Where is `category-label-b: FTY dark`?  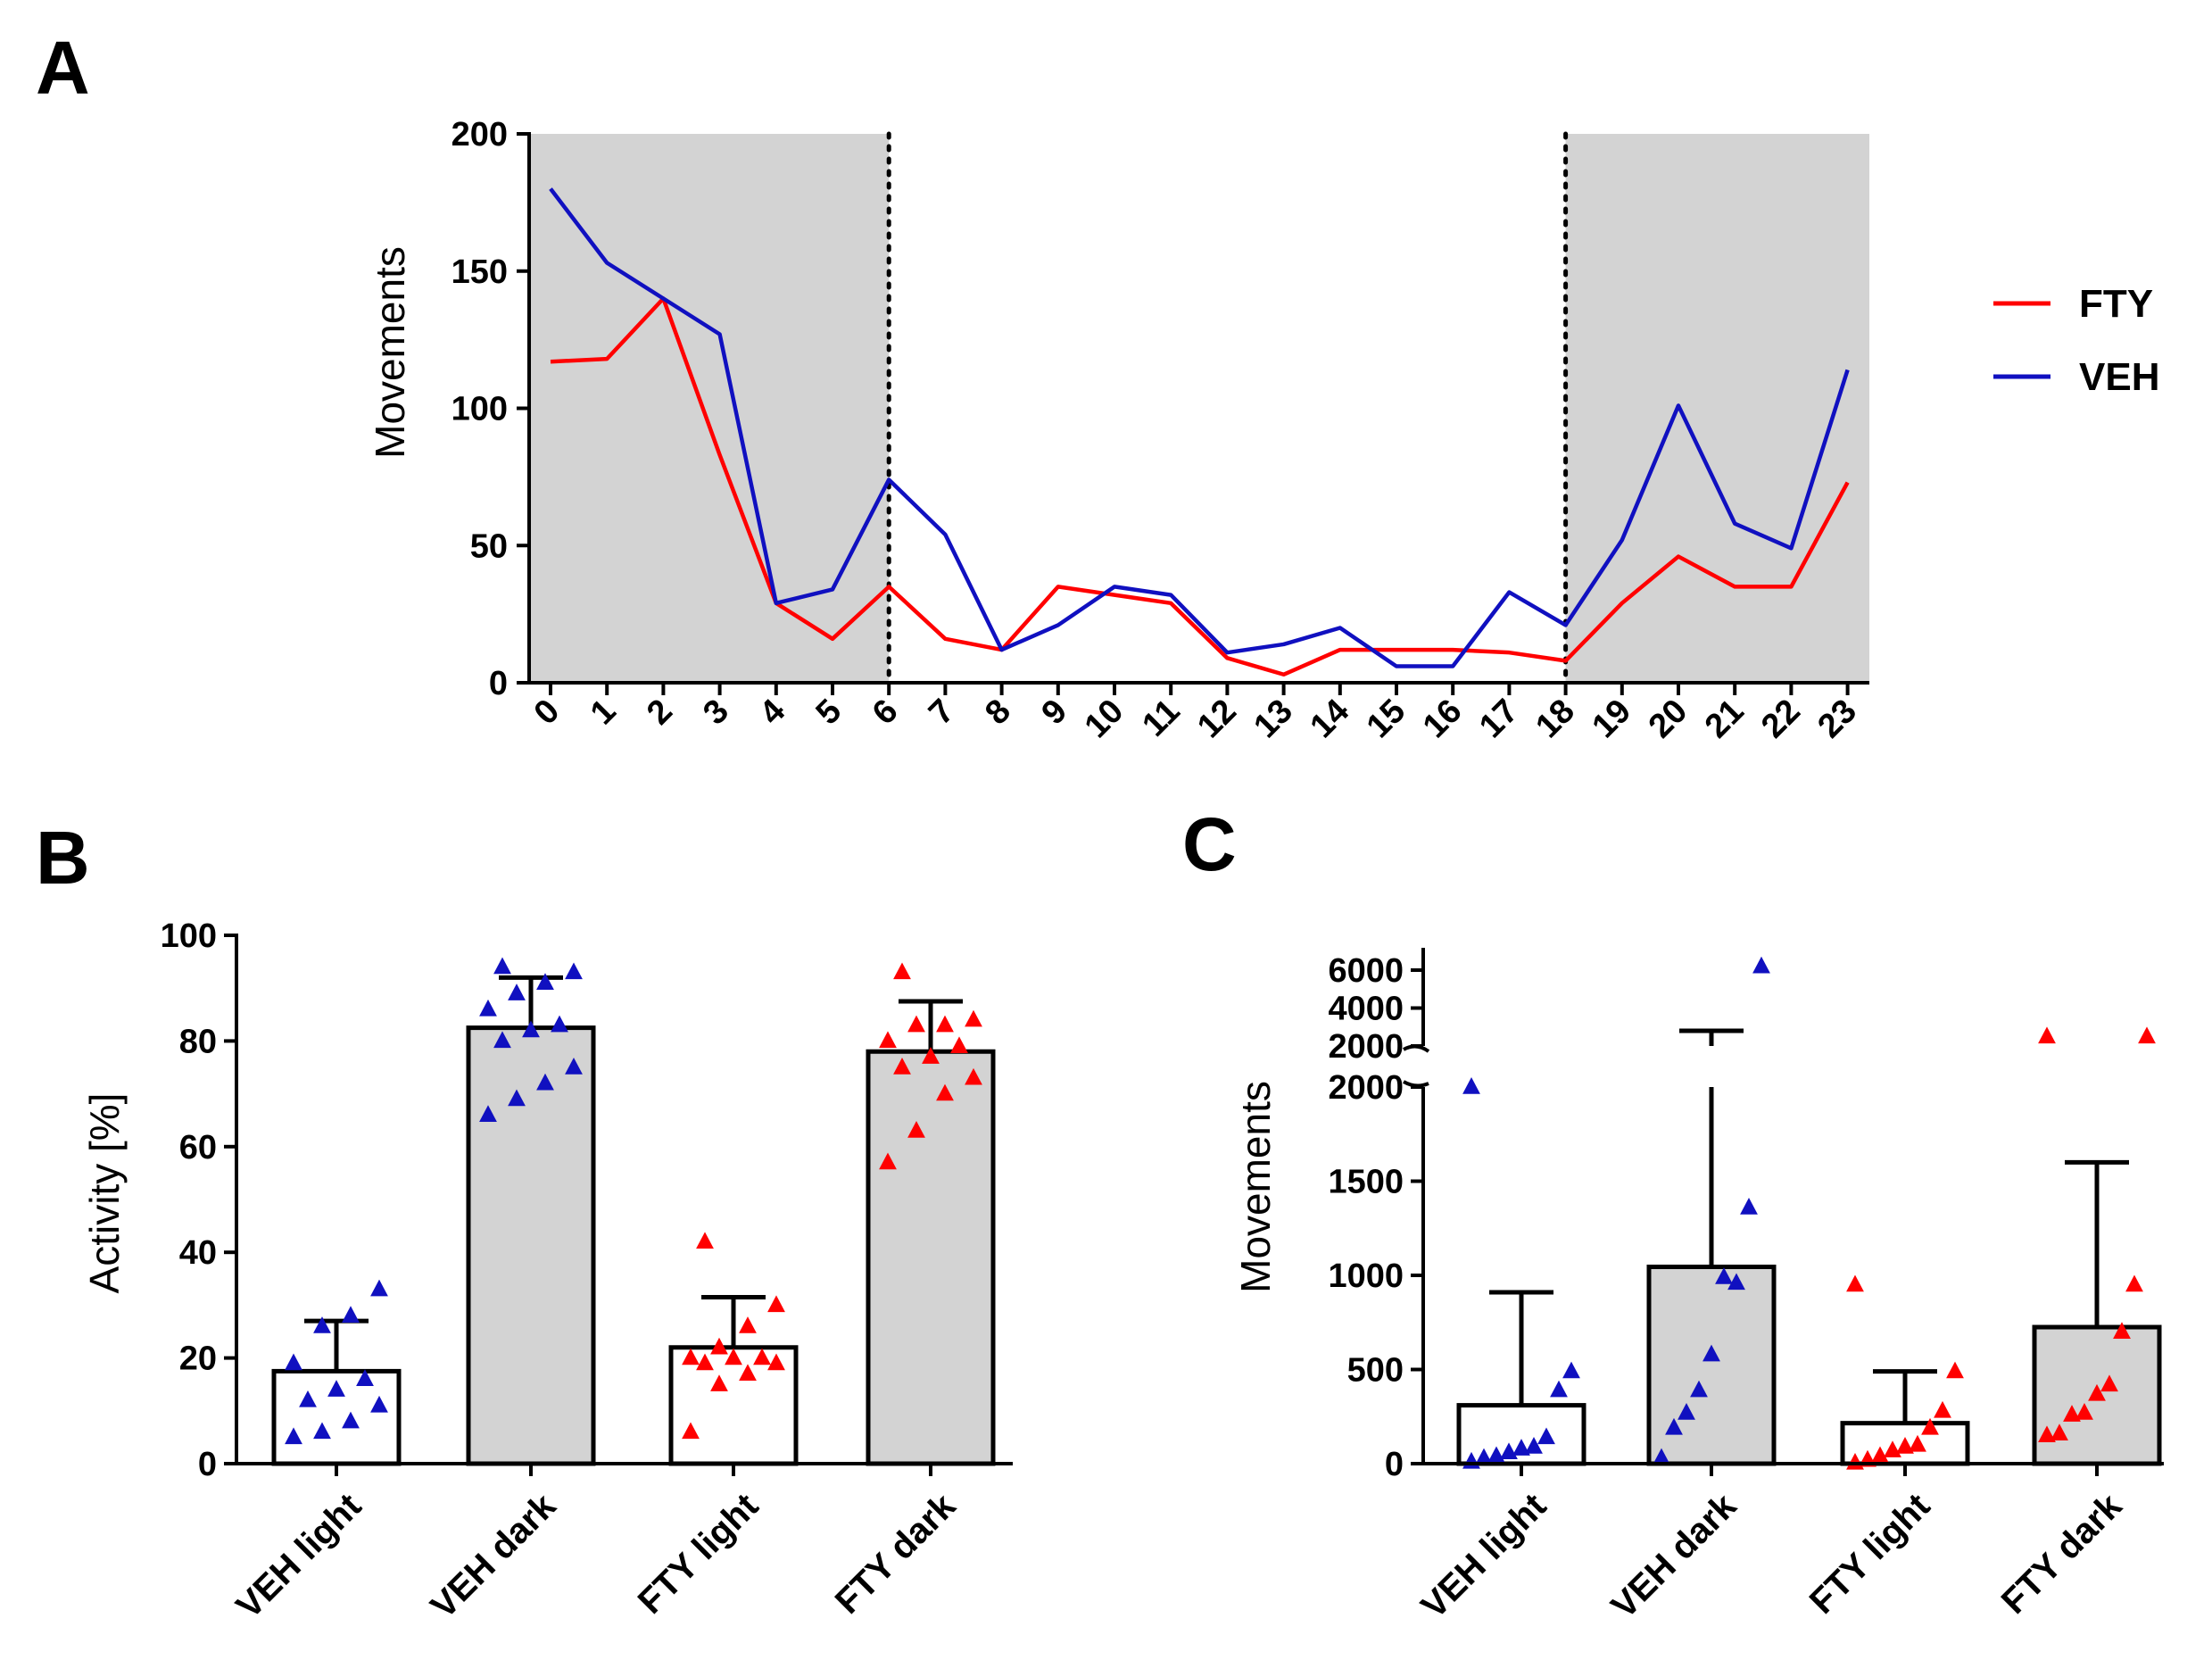 category-label-b: FTY dark is located at coordinates (896, 1554).